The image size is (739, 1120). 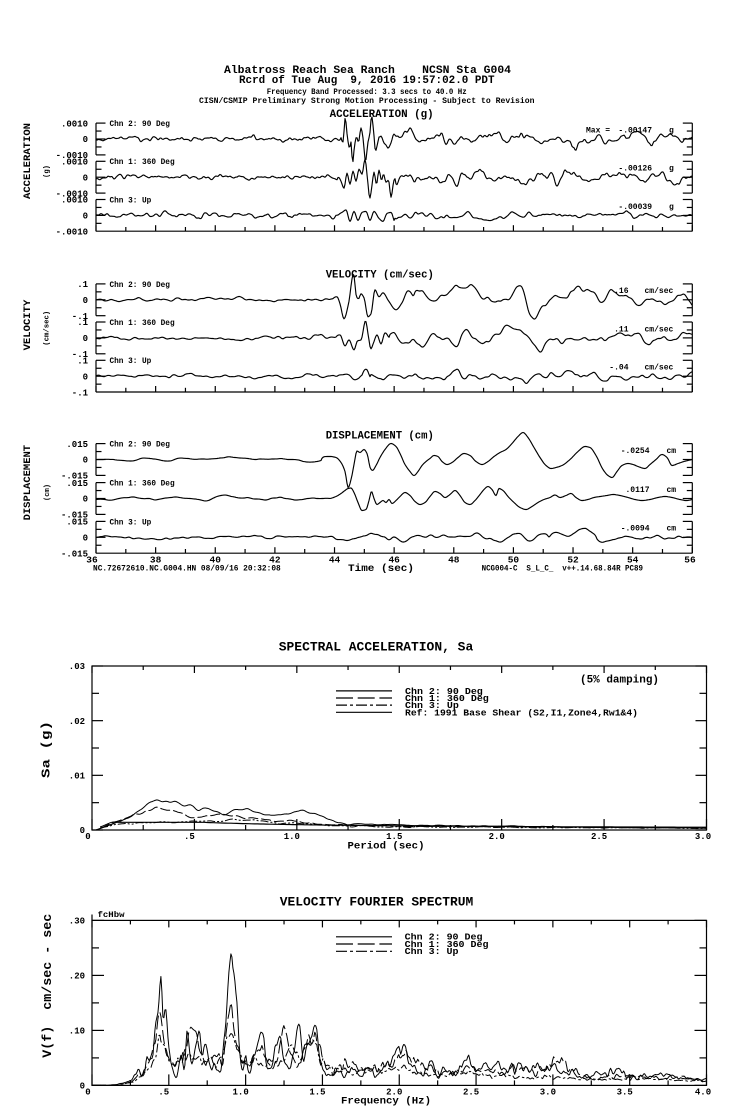 What do you see at coordinates (77, 1032) in the screenshot?
I see `svg-text: .10` at bounding box center [77, 1032].